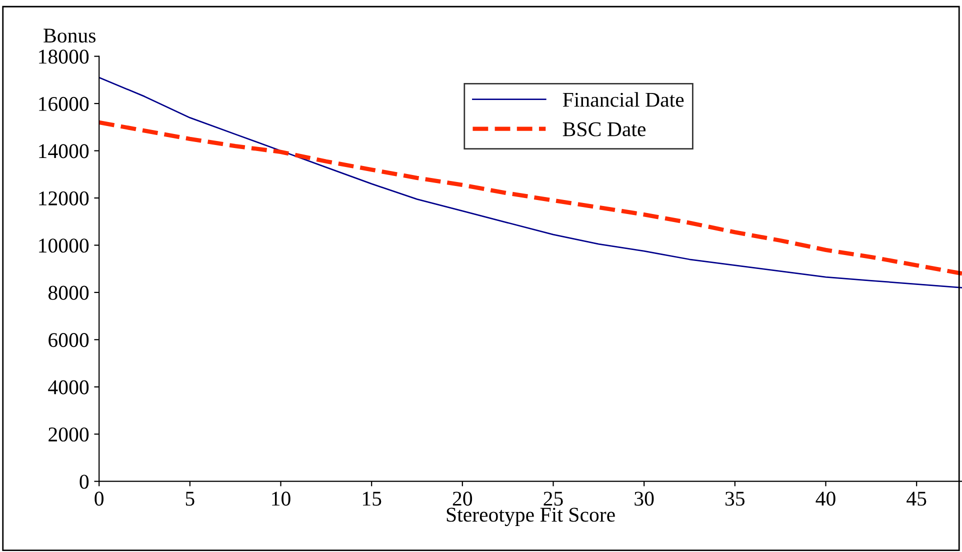 Image resolution: width=962 pixels, height=552 pixels. I want to click on y-tick-label: 14000, so click(64, 151).